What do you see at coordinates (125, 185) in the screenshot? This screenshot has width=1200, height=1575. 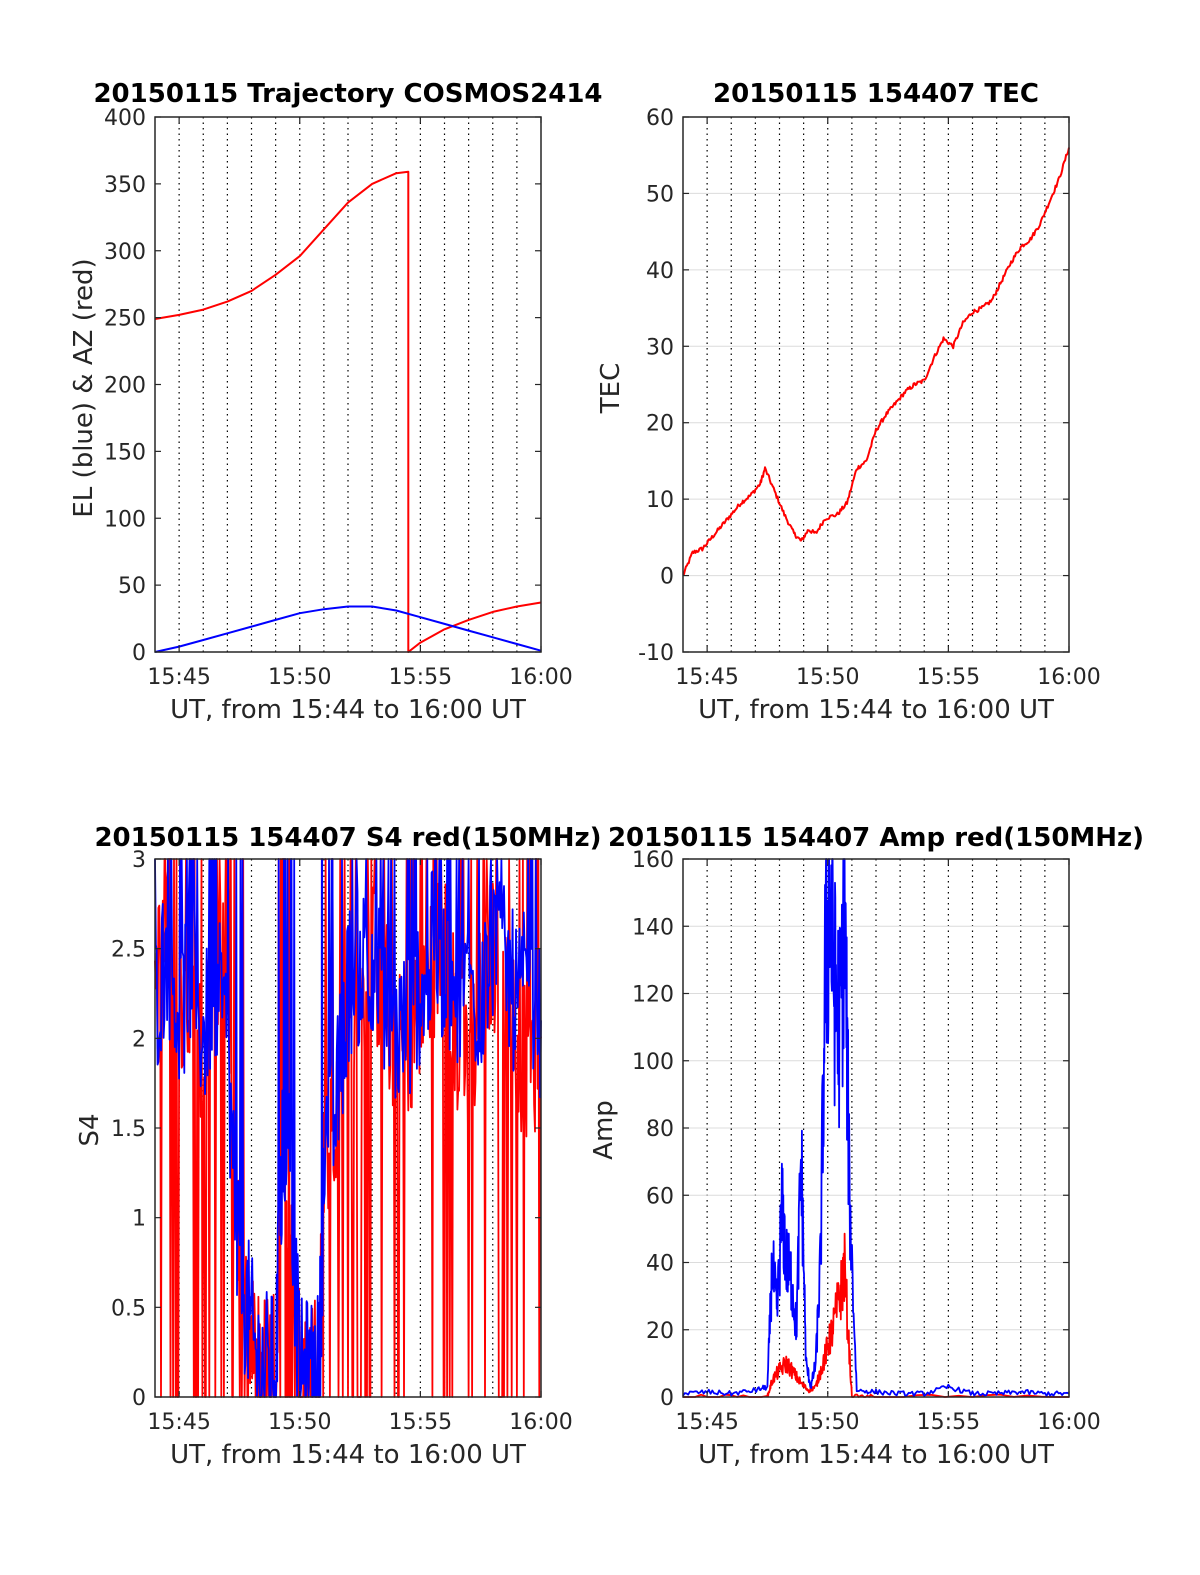 I see `y-tick-label: 350` at bounding box center [125, 185].